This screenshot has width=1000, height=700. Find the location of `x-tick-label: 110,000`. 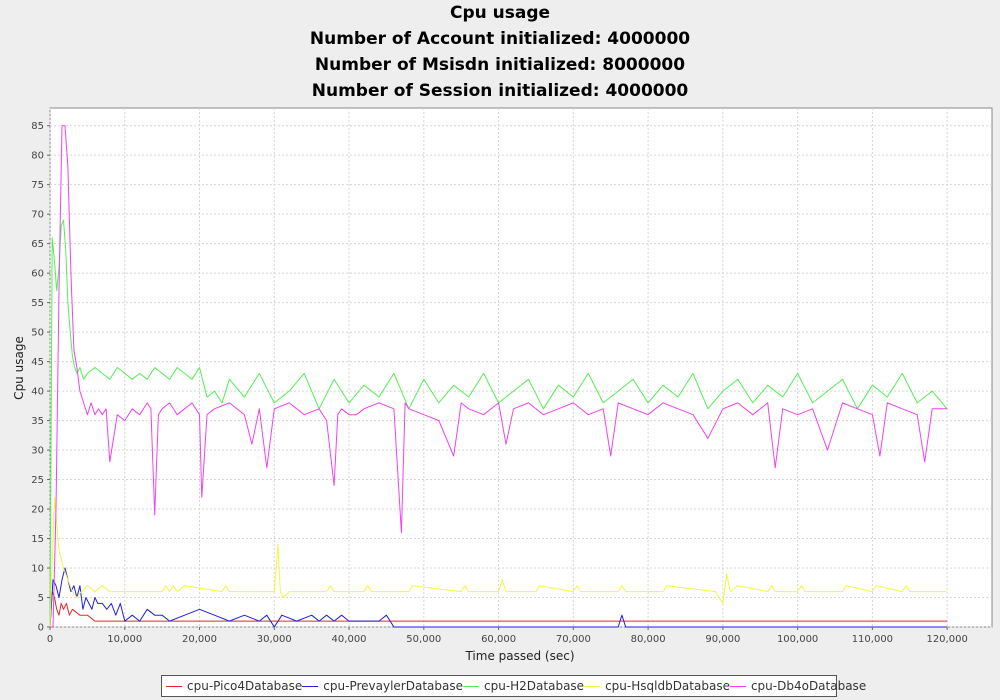

x-tick-label: 110,000 is located at coordinates (872, 639).